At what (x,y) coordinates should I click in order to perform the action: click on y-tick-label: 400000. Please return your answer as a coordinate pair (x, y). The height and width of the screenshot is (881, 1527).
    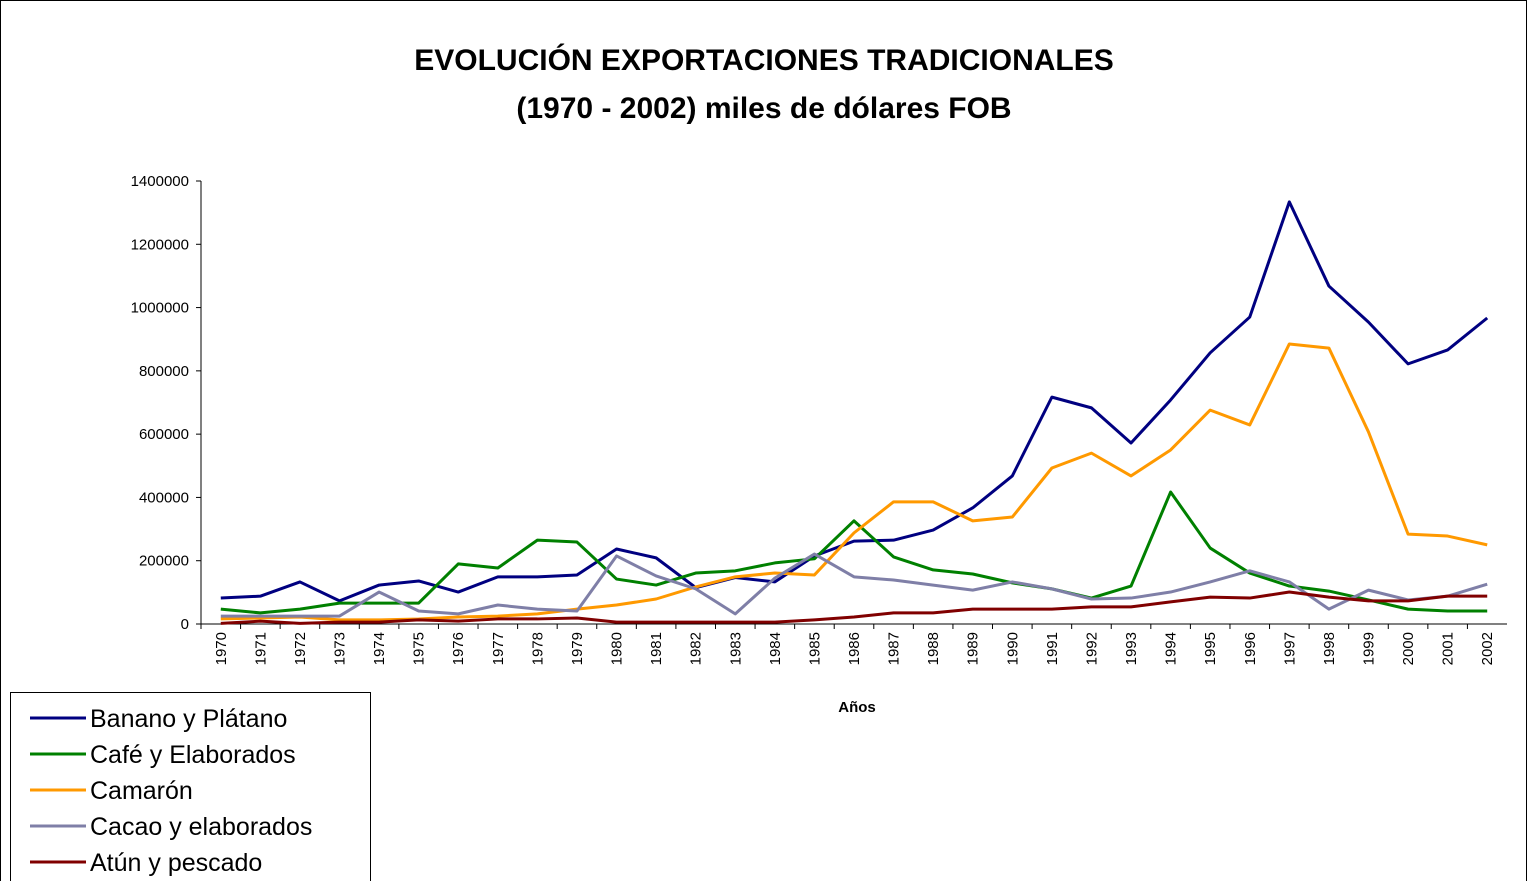
    Looking at the image, I should click on (164, 497).